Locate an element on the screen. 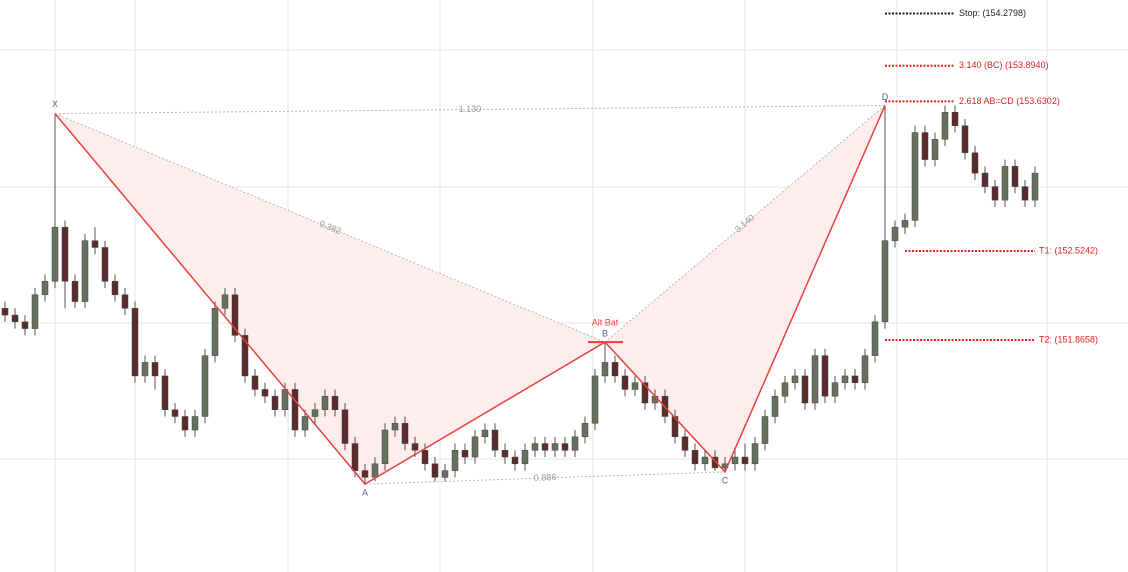 This screenshot has width=1128, height=572. level-label: Stop: (154.2798) is located at coordinates (992, 13).